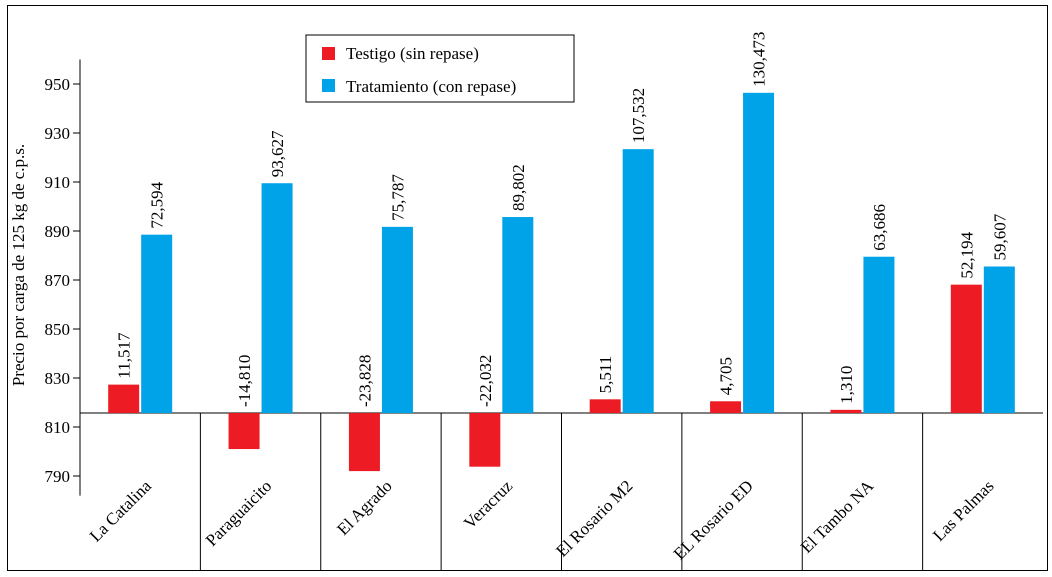  Describe the element at coordinates (58, 231) in the screenshot. I see `y-tick-label: 890` at that location.